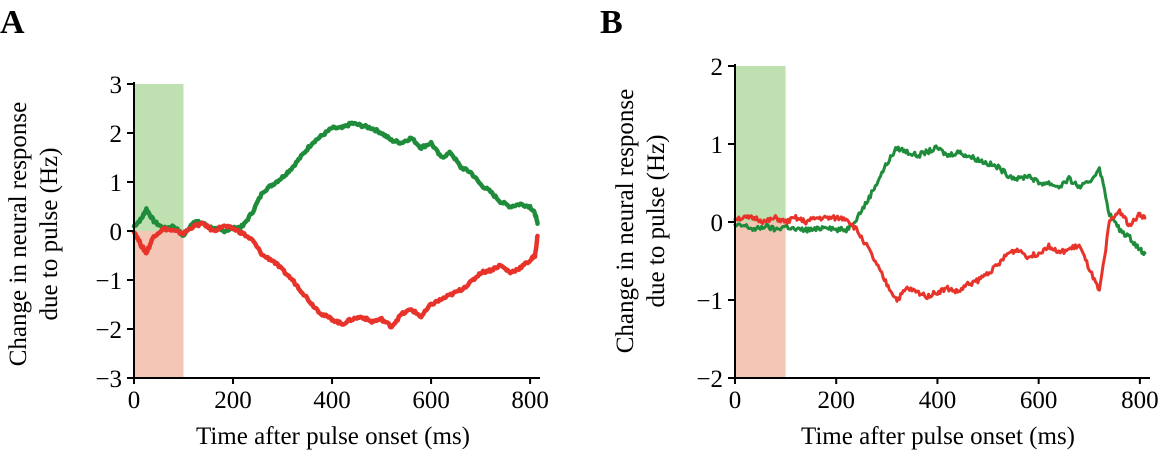  Describe the element at coordinates (116, 183) in the screenshot. I see `panel-a-ytick-label: 1` at that location.